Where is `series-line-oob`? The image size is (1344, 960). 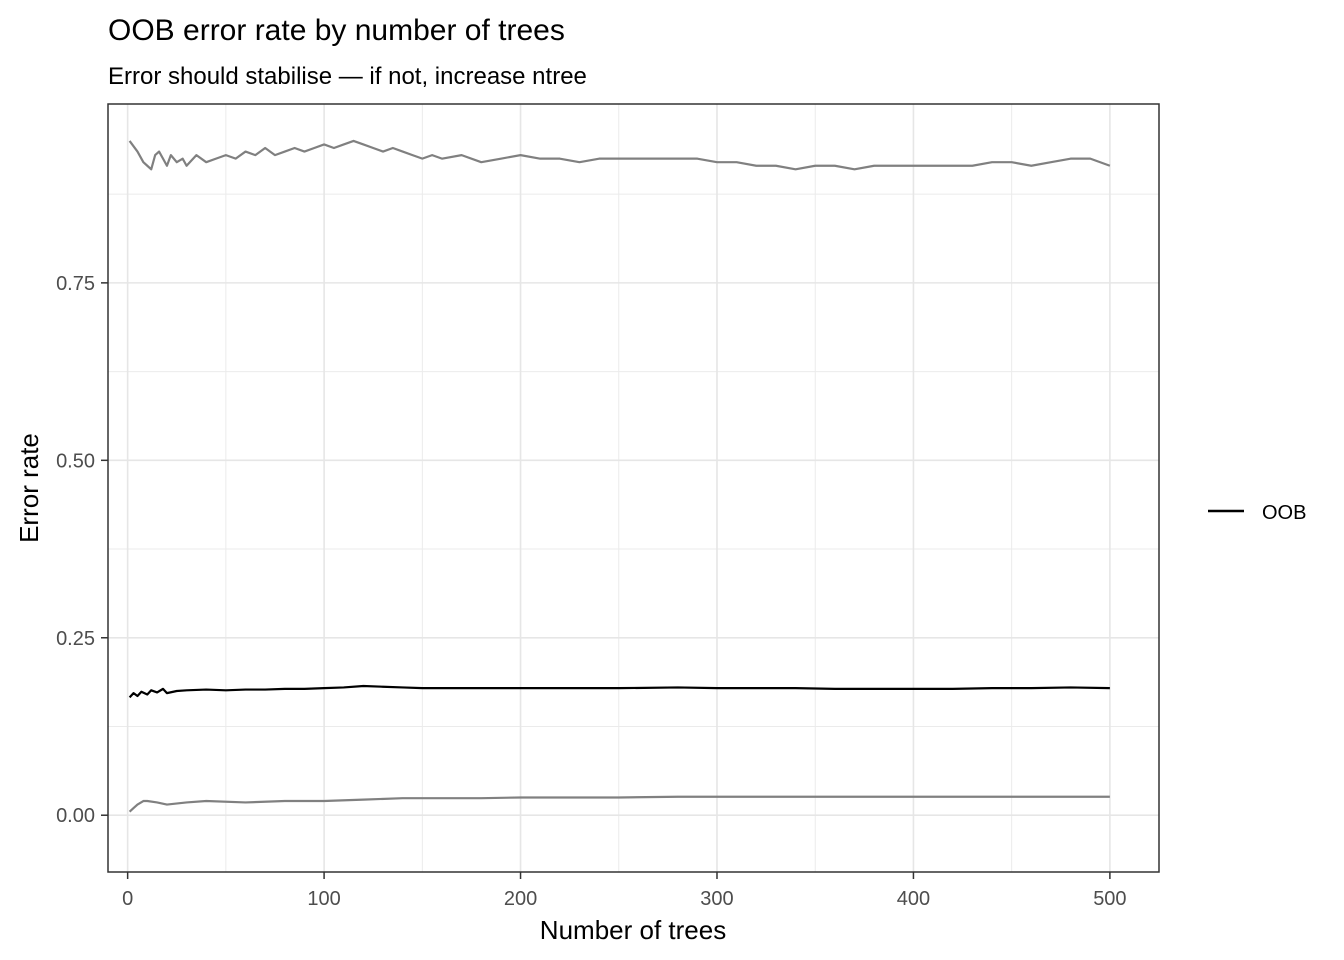
series-line-oob is located at coordinates (619, 691).